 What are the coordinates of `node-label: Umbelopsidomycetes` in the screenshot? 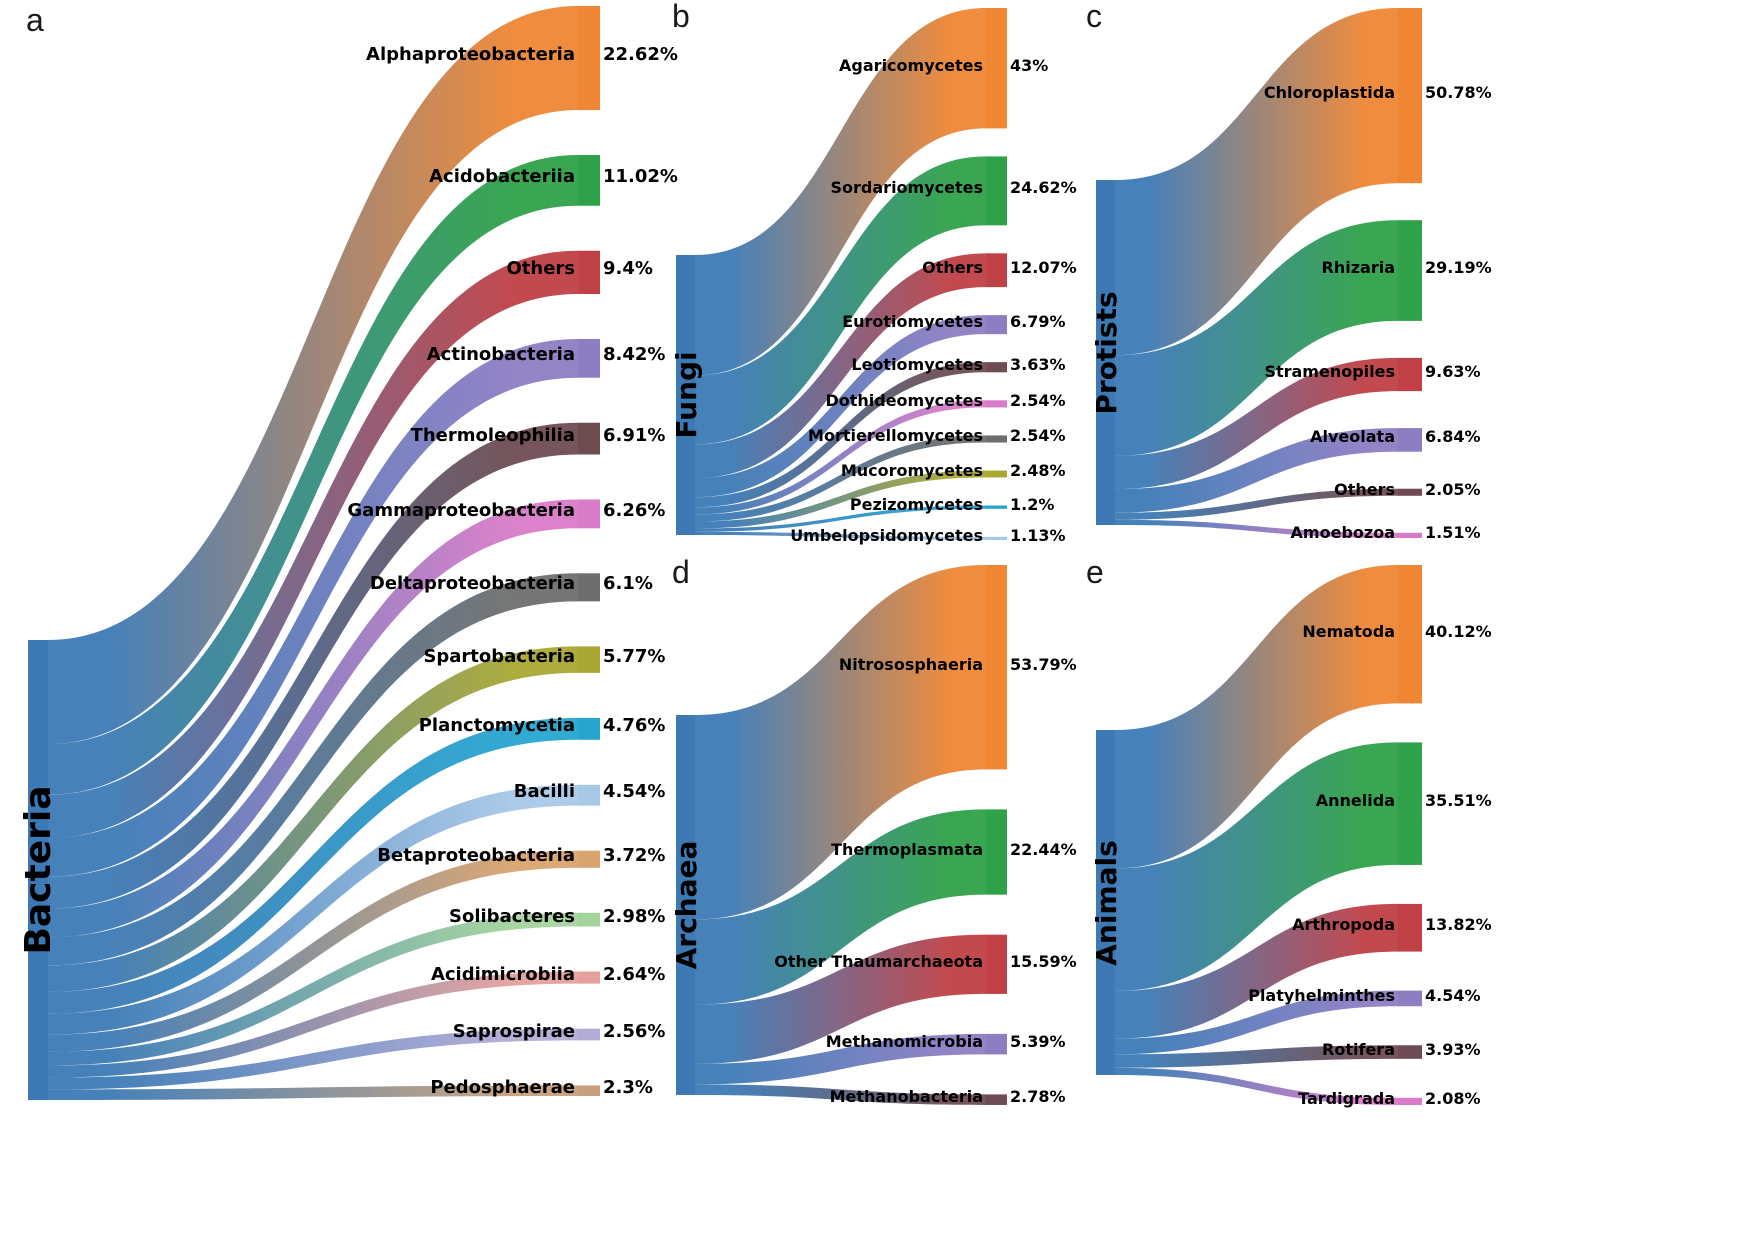 It's located at (886, 535).